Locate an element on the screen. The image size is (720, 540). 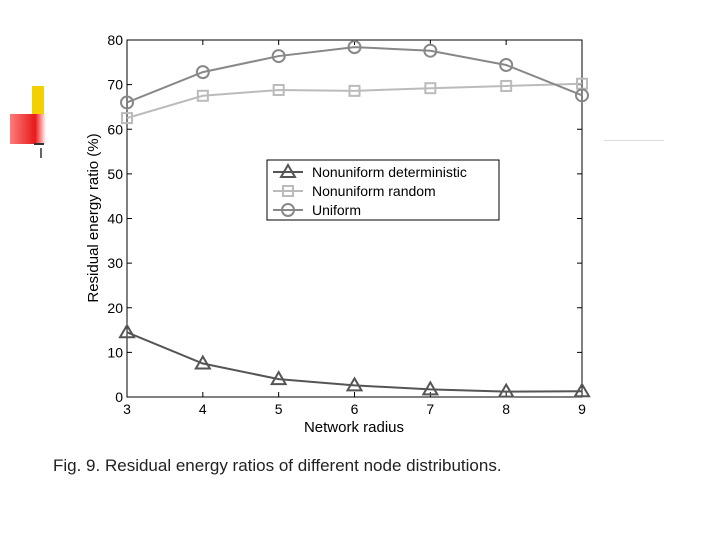
x-tick-label: 7 is located at coordinates (430, 409).